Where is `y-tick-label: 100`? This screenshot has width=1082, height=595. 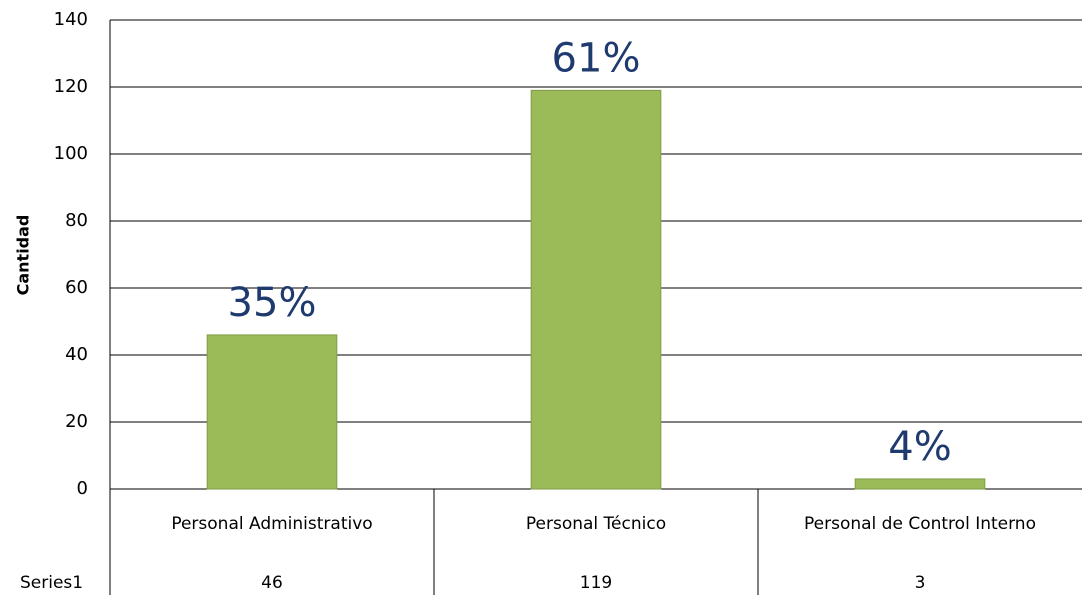 y-tick-label: 100 is located at coordinates (71, 153).